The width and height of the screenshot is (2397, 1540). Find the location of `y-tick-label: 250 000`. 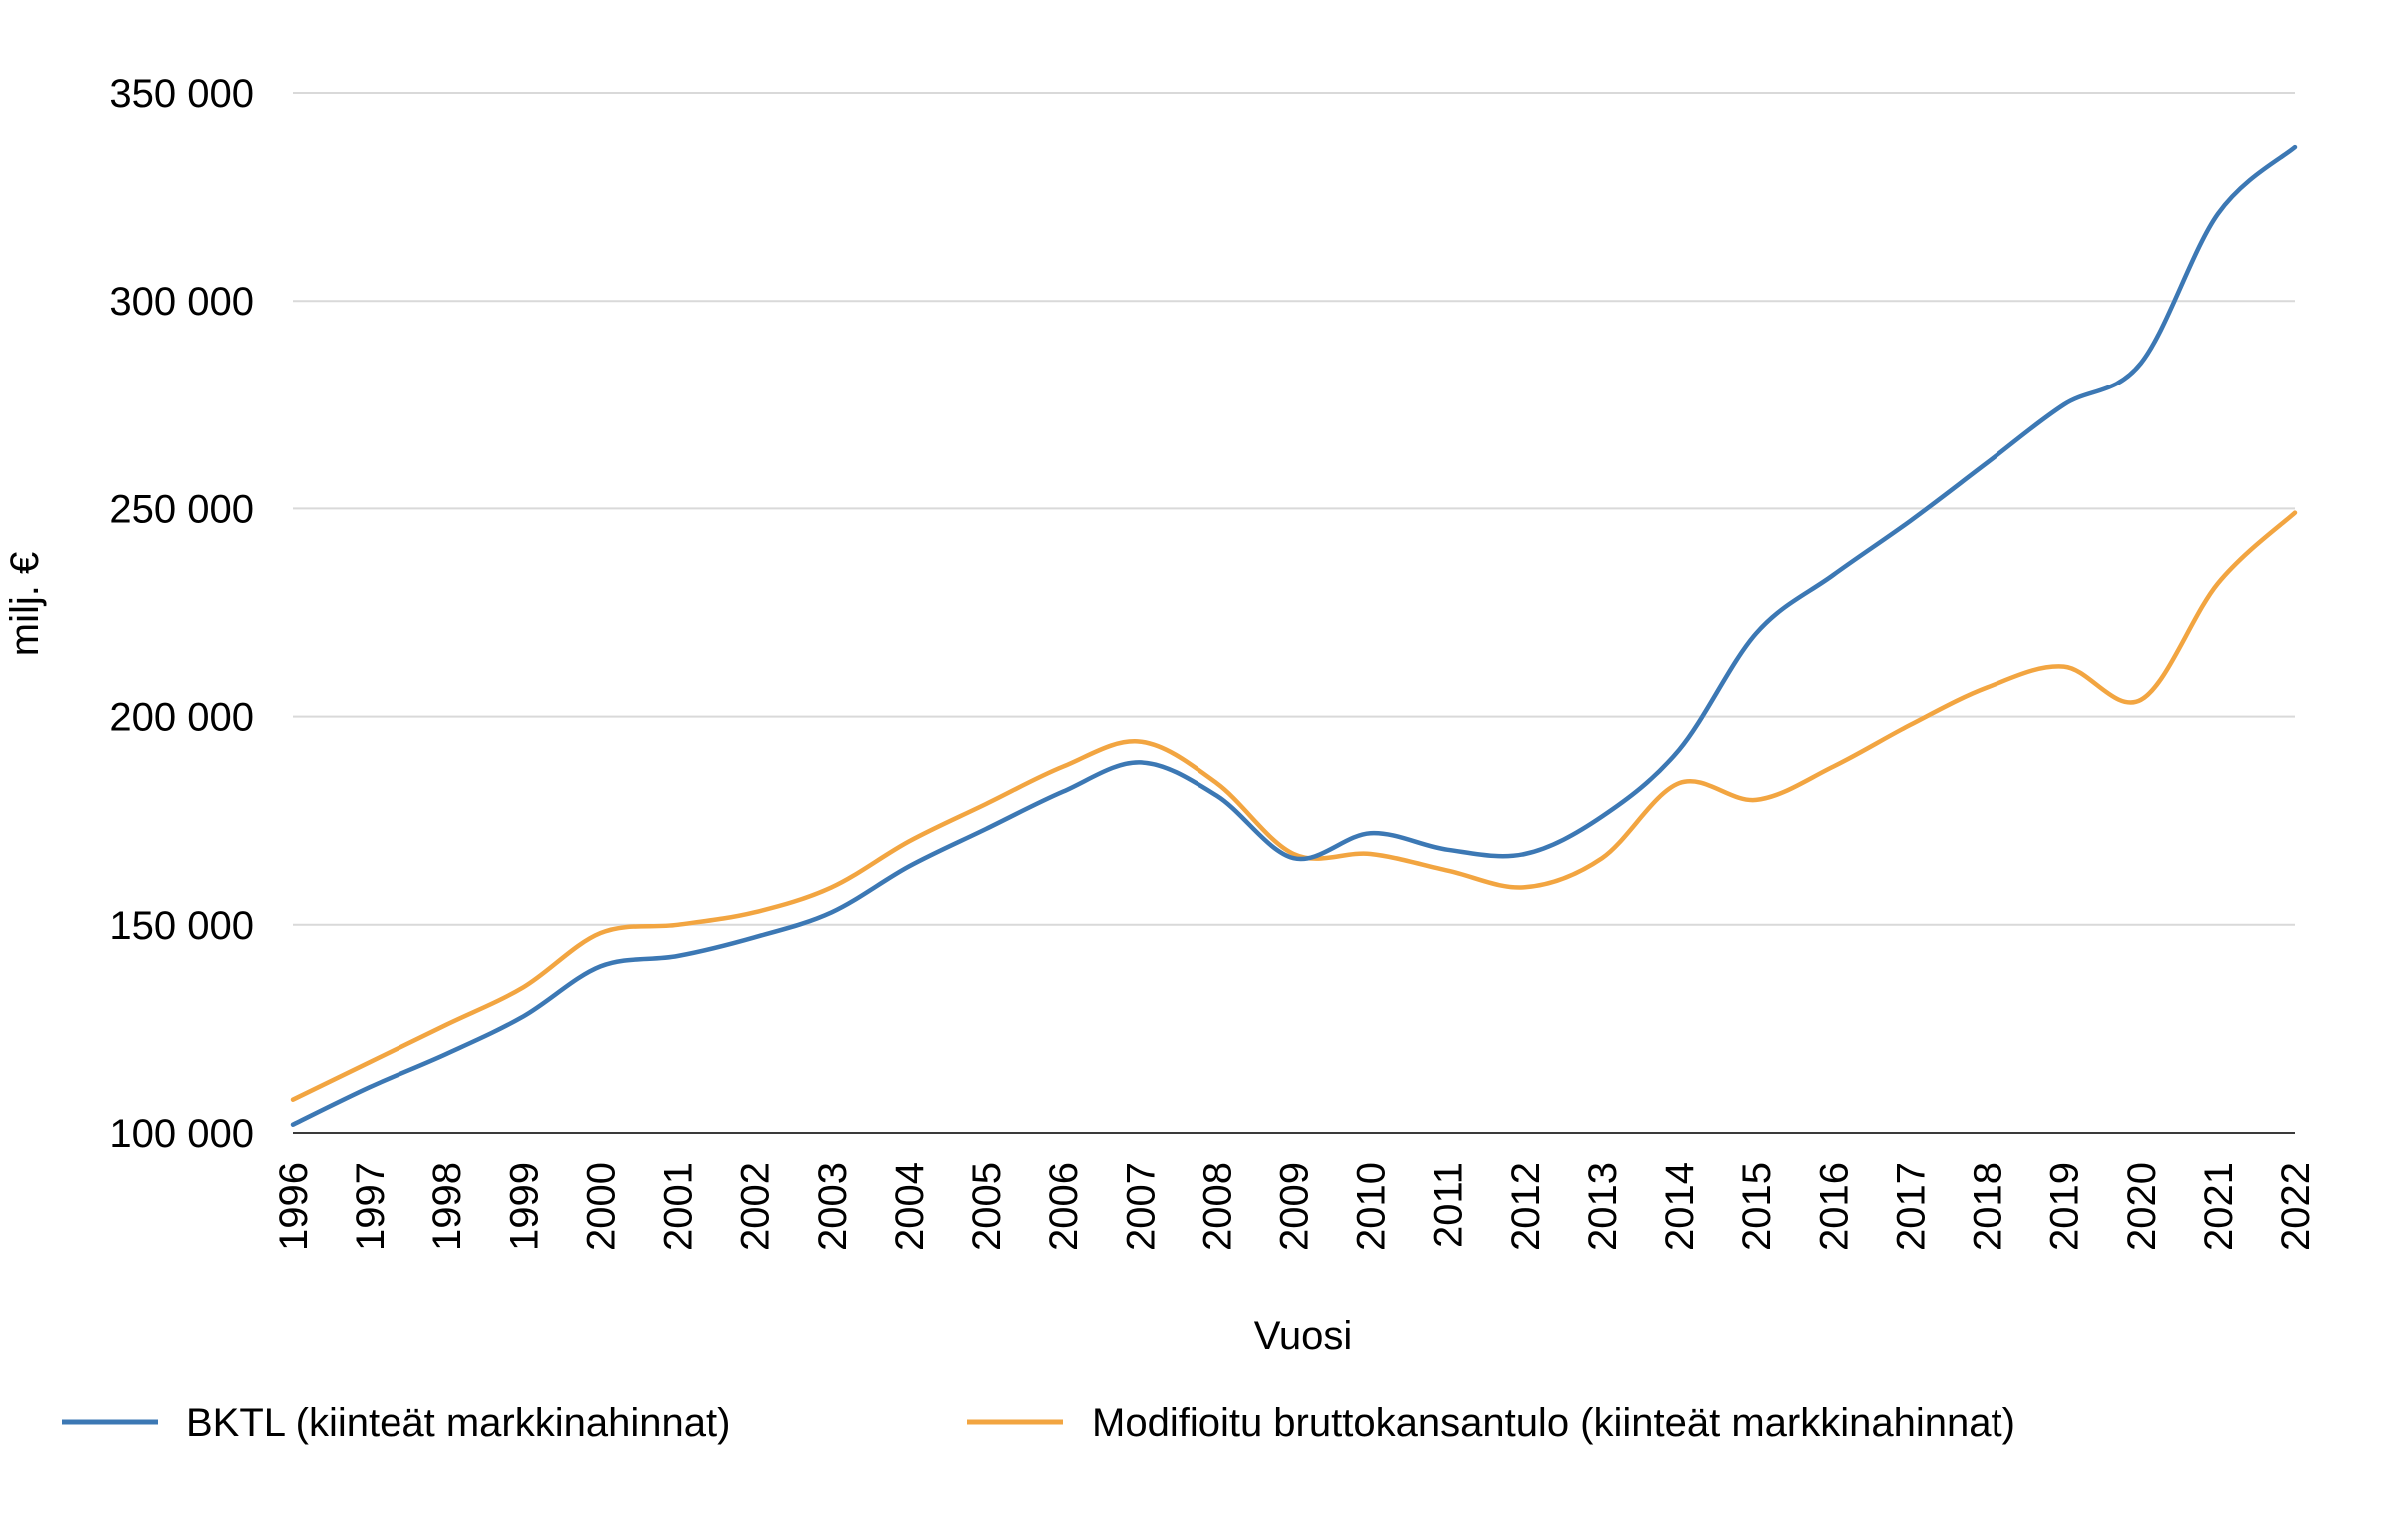

y-tick-label: 250 000 is located at coordinates (181, 509).